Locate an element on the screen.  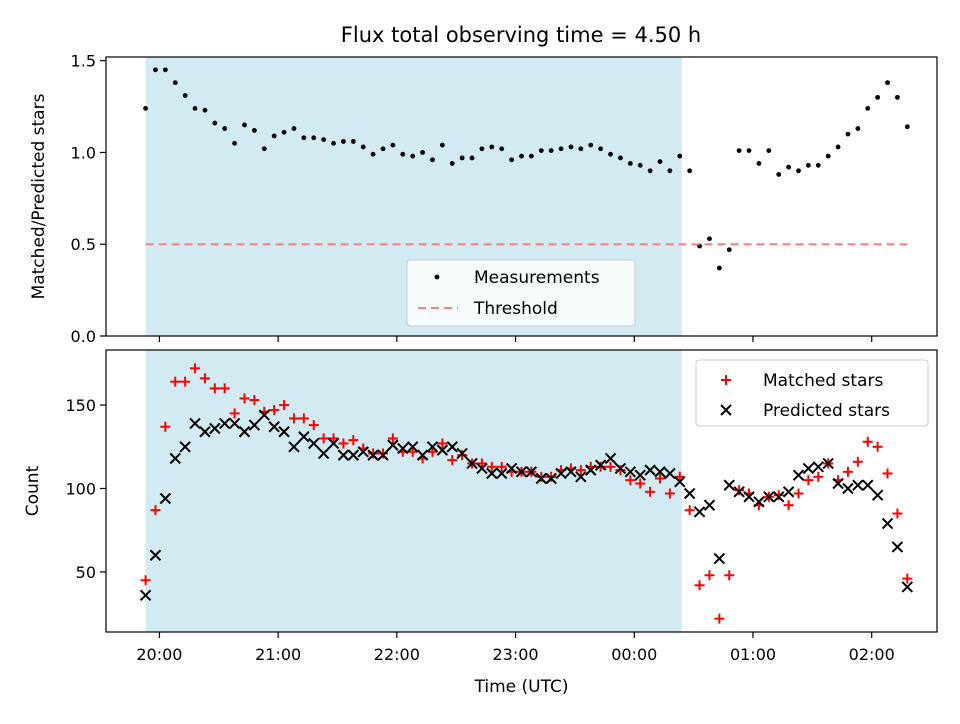
x-tick-label: 00:00 is located at coordinates (634, 654).